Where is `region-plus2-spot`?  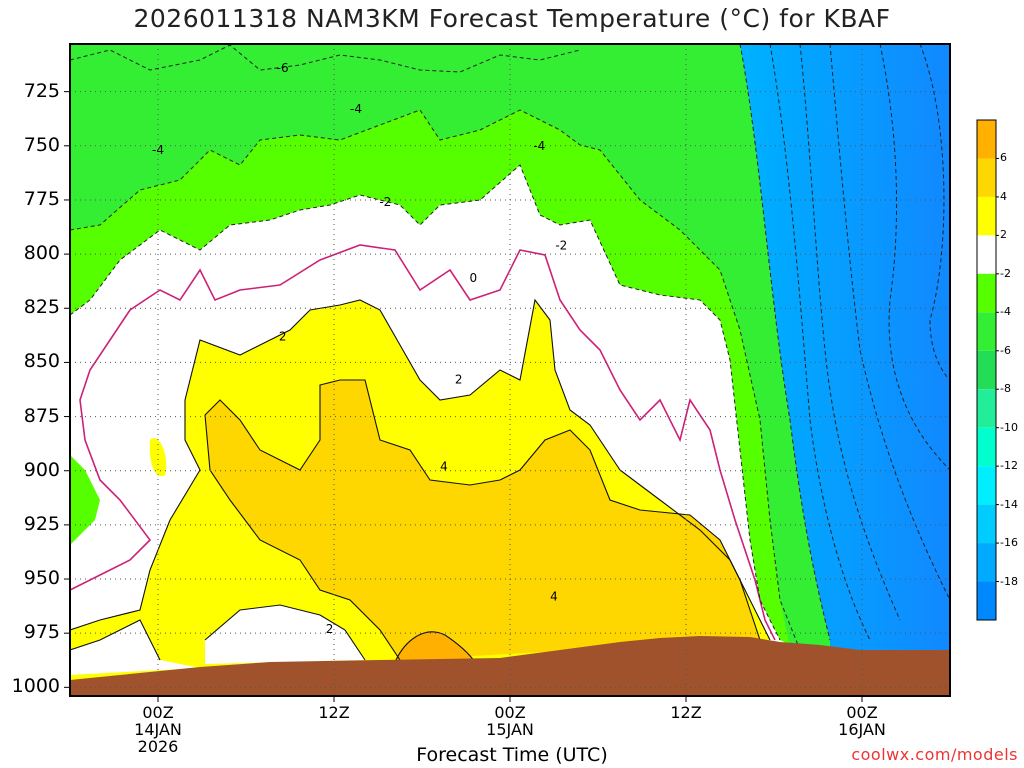 region-plus2-spot is located at coordinates (158, 457).